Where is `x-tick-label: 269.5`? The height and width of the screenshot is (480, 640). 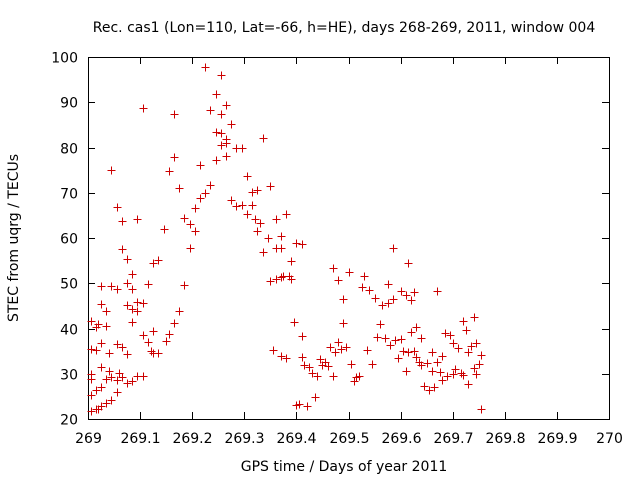 x-tick-label: 269.5 is located at coordinates (349, 439).